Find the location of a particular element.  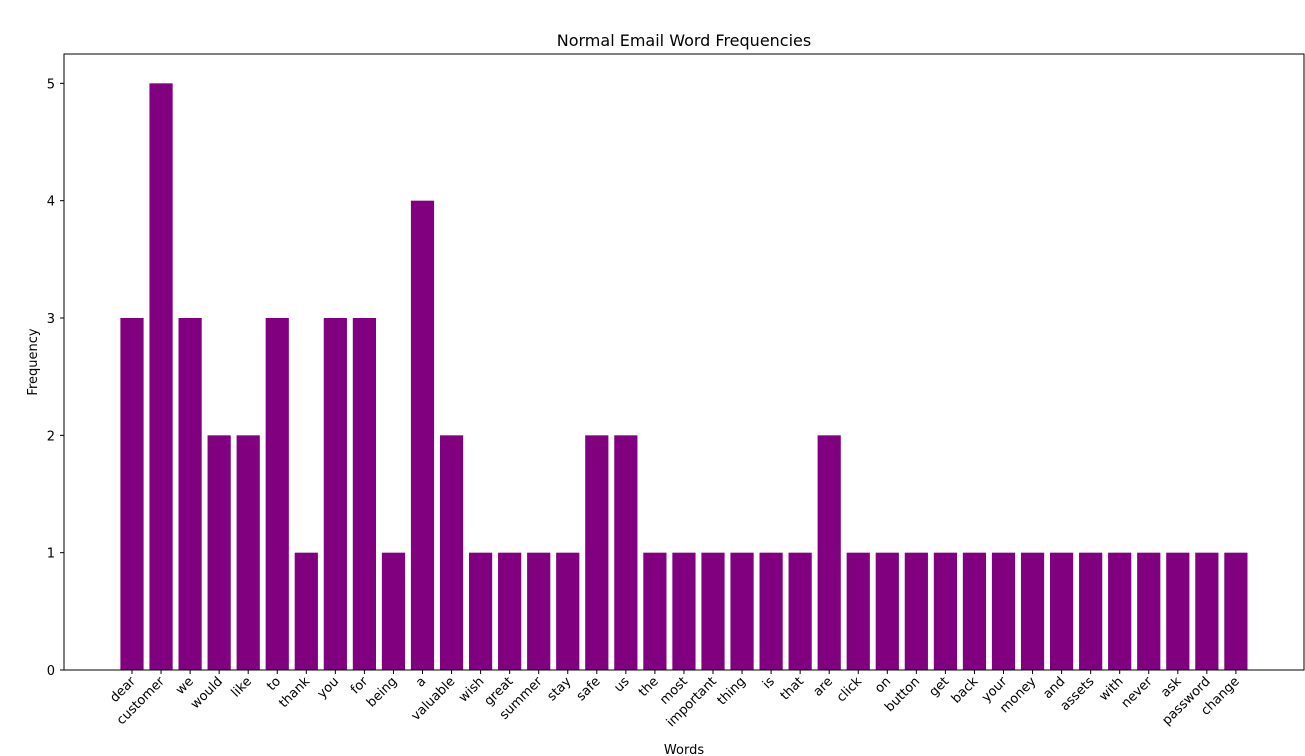

bar-and is located at coordinates (1062, 611).